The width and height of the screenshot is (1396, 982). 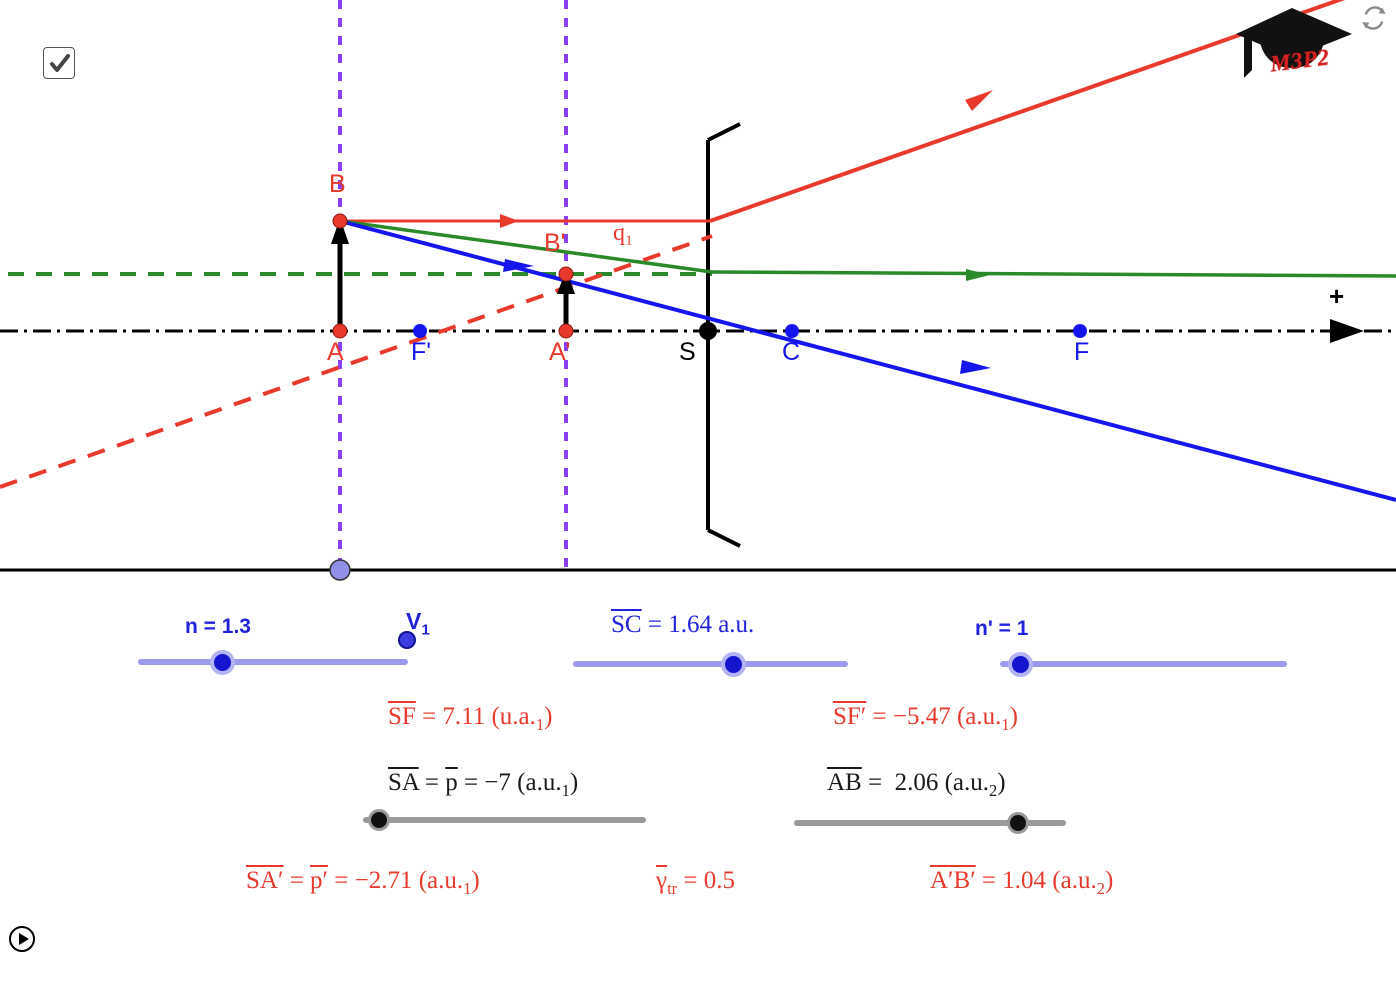 I want to click on label-plus-direction: +, so click(x=1337, y=296).